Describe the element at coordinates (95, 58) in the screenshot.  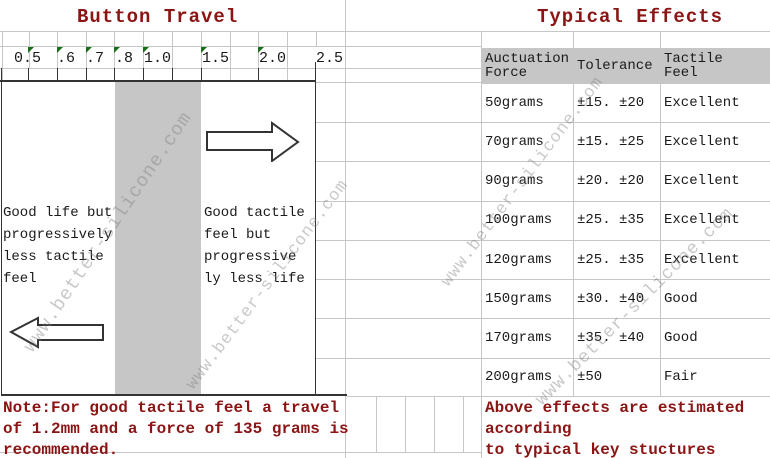
I see `ruler-label: .7` at that location.